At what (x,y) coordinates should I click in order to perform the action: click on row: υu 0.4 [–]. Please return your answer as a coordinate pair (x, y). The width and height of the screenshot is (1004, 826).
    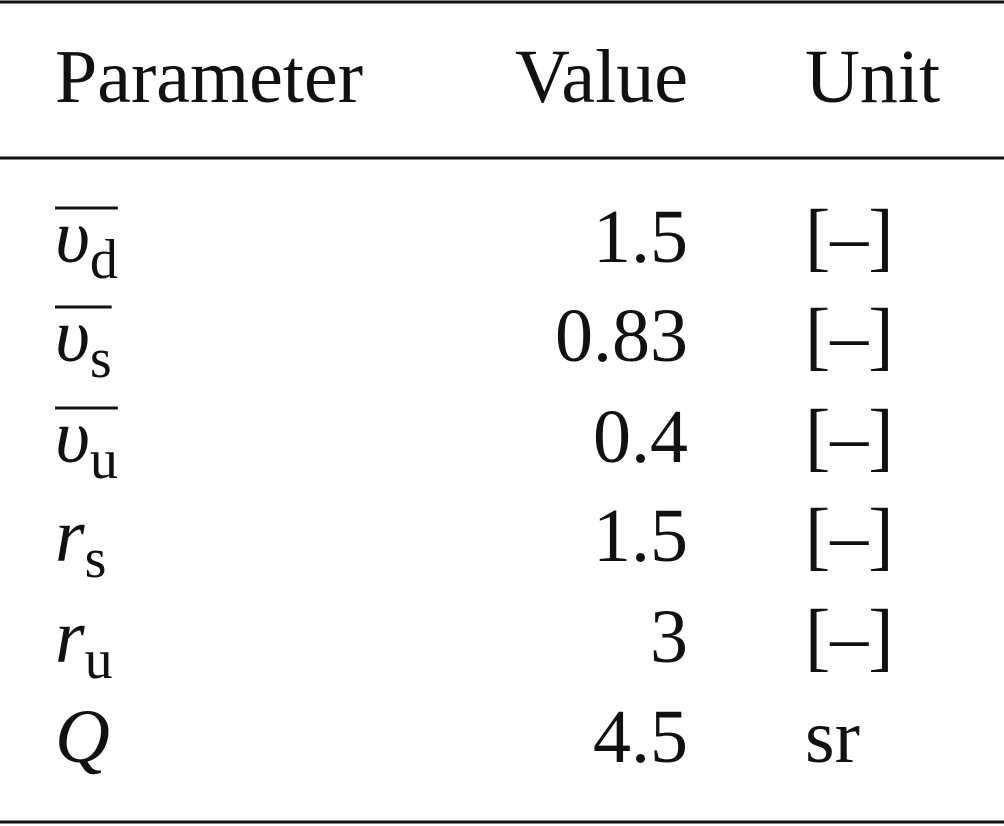
    Looking at the image, I should click on (474, 443).